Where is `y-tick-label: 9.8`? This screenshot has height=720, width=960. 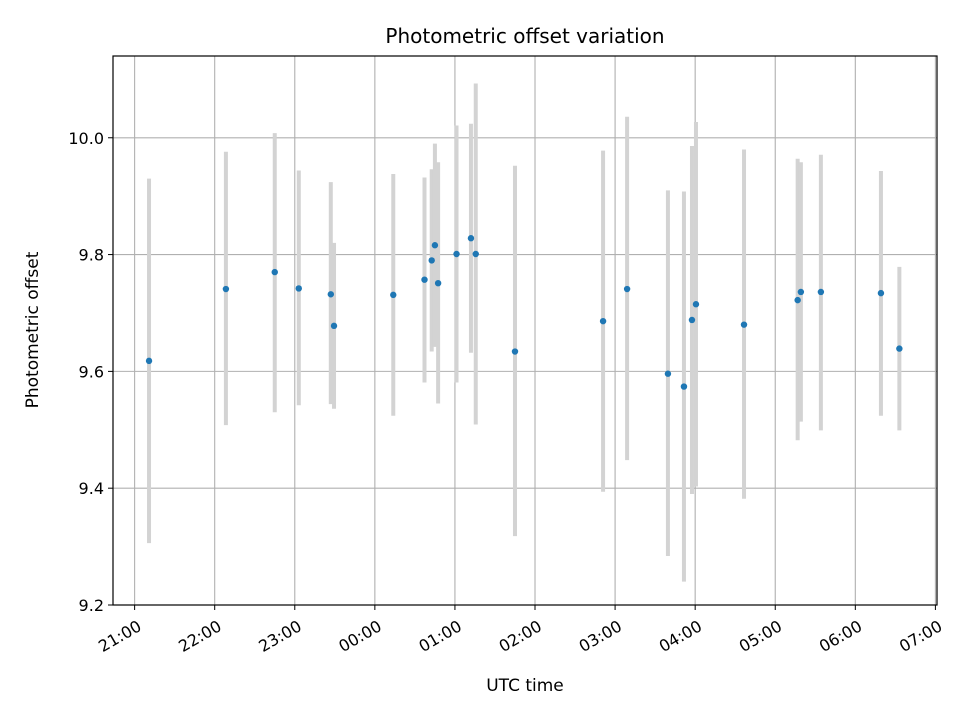
y-tick-label: 9.8 is located at coordinates (91, 255).